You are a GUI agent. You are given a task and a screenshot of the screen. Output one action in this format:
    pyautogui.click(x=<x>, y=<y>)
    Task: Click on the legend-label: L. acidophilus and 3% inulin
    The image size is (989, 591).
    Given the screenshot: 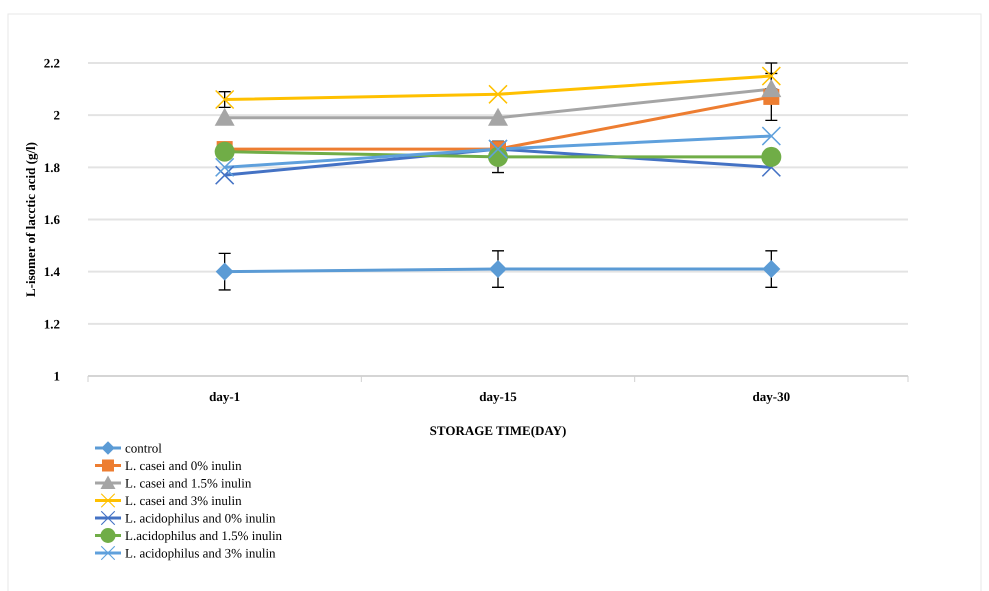 What is the action you would take?
    pyautogui.click(x=200, y=553)
    